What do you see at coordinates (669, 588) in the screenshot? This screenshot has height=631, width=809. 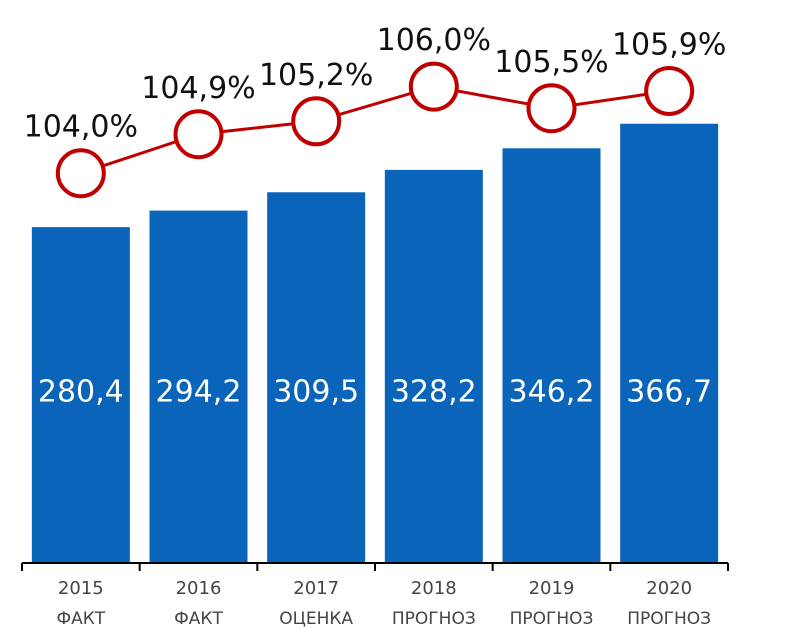 I see `x-tick-label: 2020` at bounding box center [669, 588].